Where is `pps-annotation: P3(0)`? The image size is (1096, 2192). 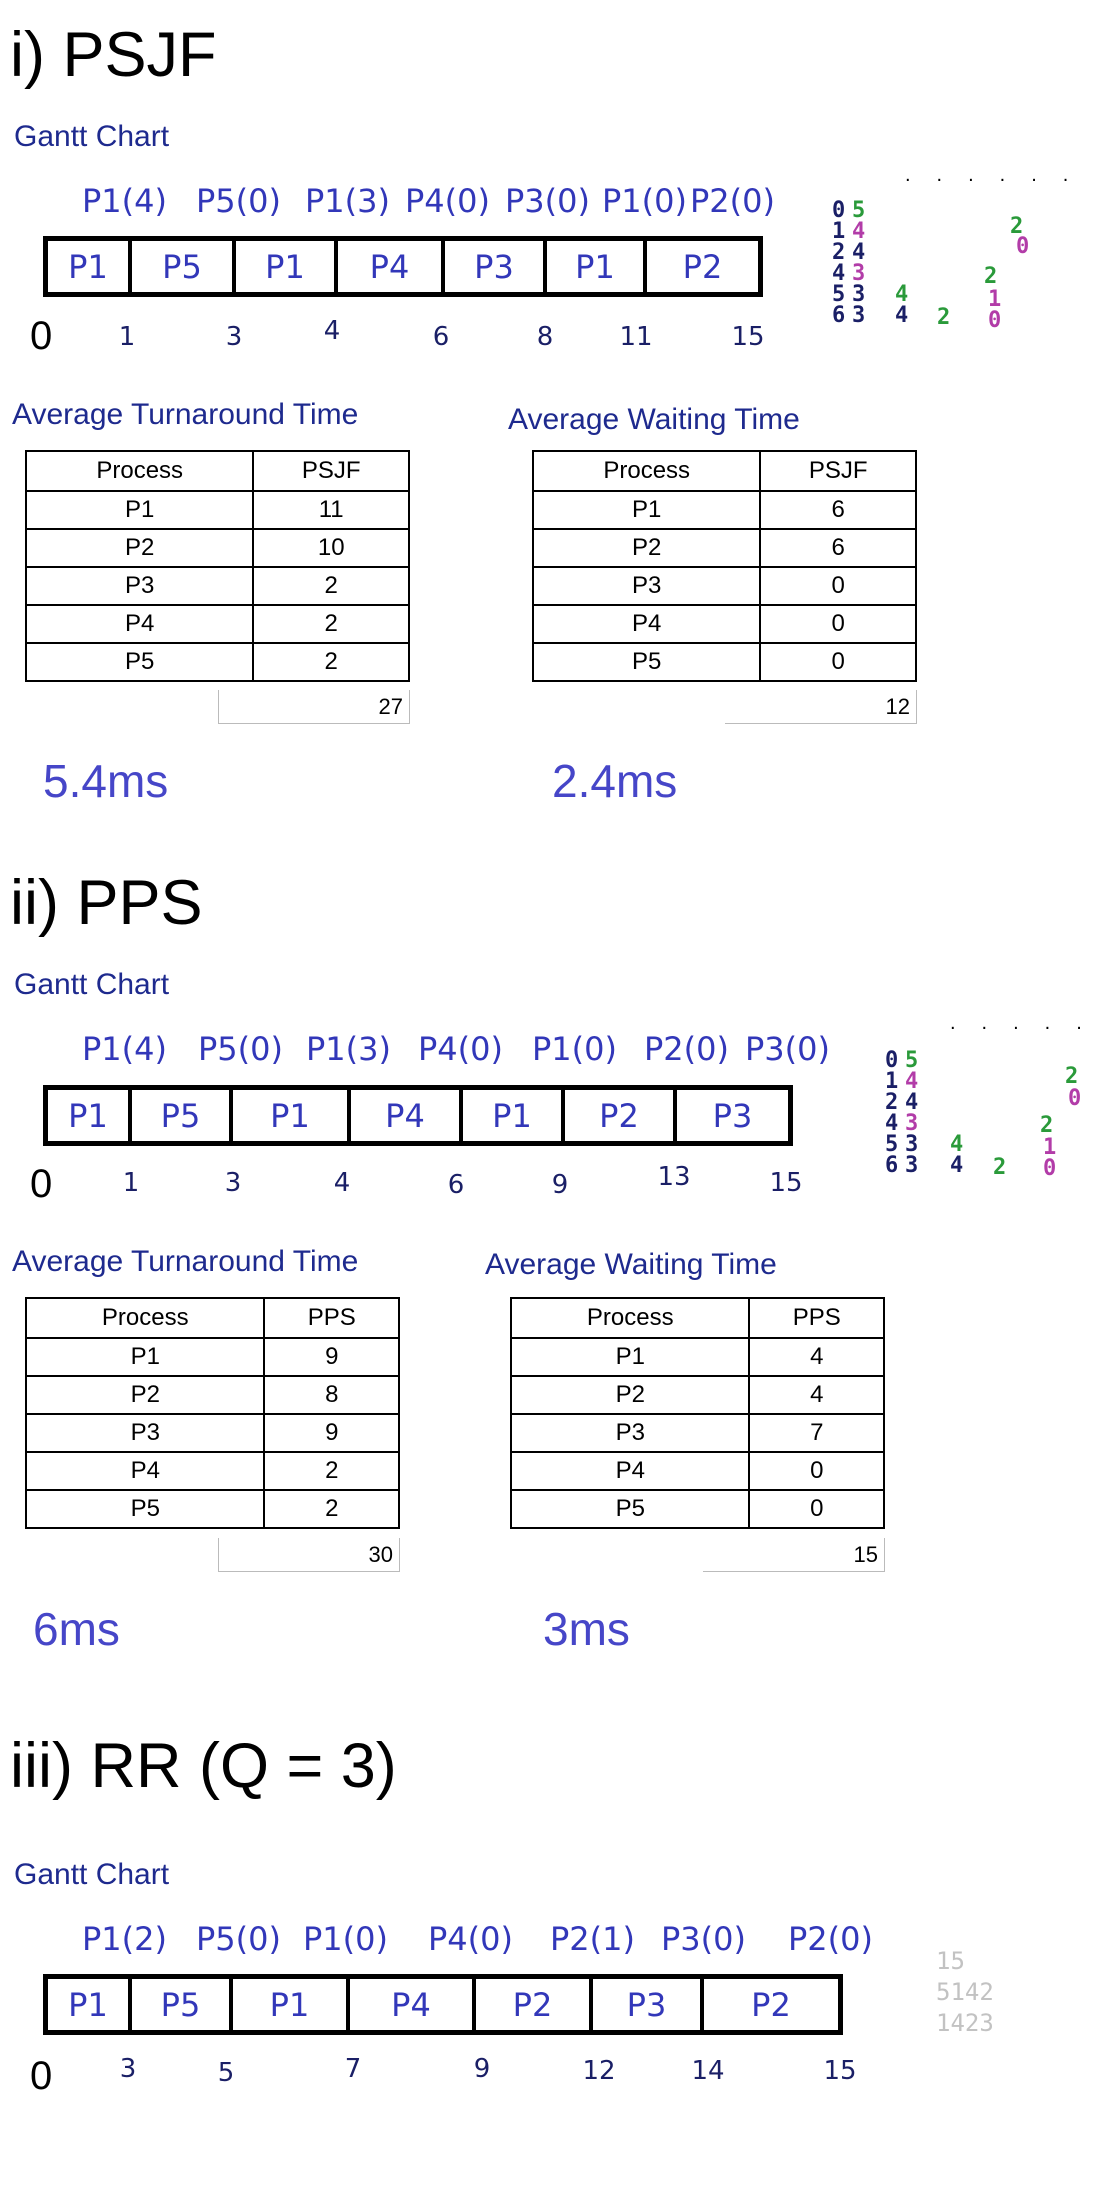 pps-annotation: P3(0) is located at coordinates (787, 1049).